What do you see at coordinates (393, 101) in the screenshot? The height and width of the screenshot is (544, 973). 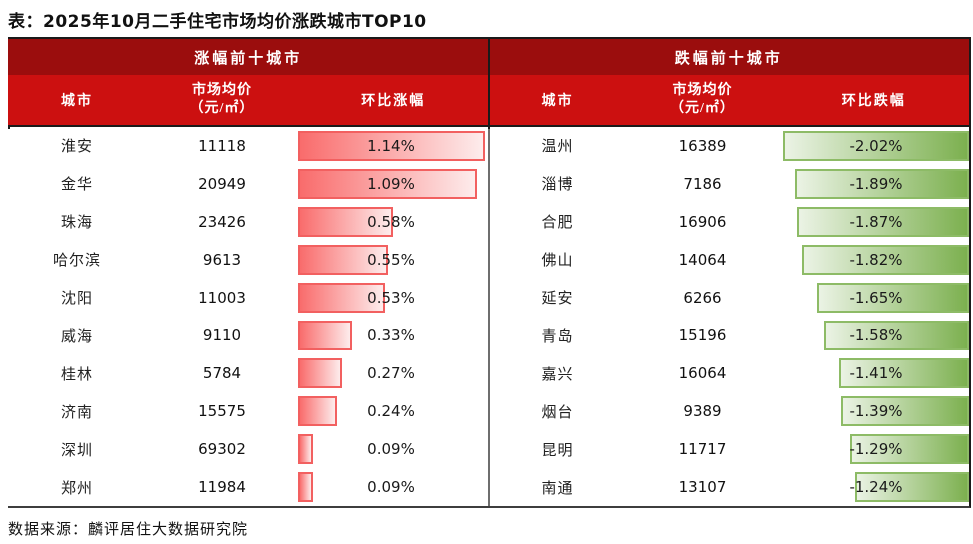 I see `rise-col-pct: 环比涨幅` at bounding box center [393, 101].